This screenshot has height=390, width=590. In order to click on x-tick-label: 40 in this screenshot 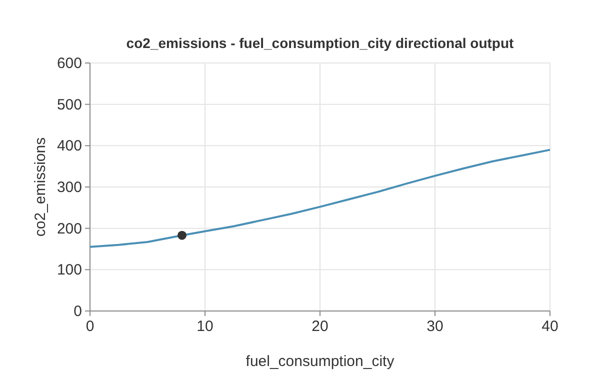, I will do `click(550, 326)`.